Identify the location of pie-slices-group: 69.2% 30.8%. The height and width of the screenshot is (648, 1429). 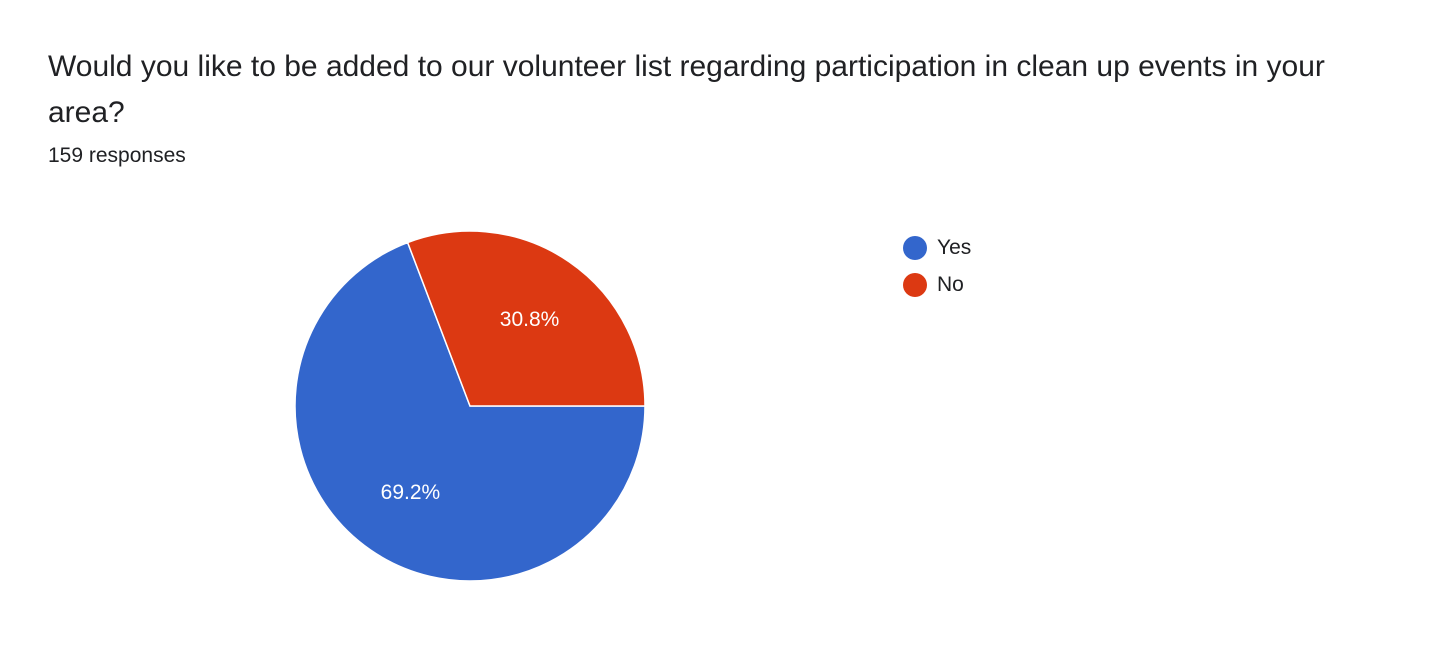
(470, 406).